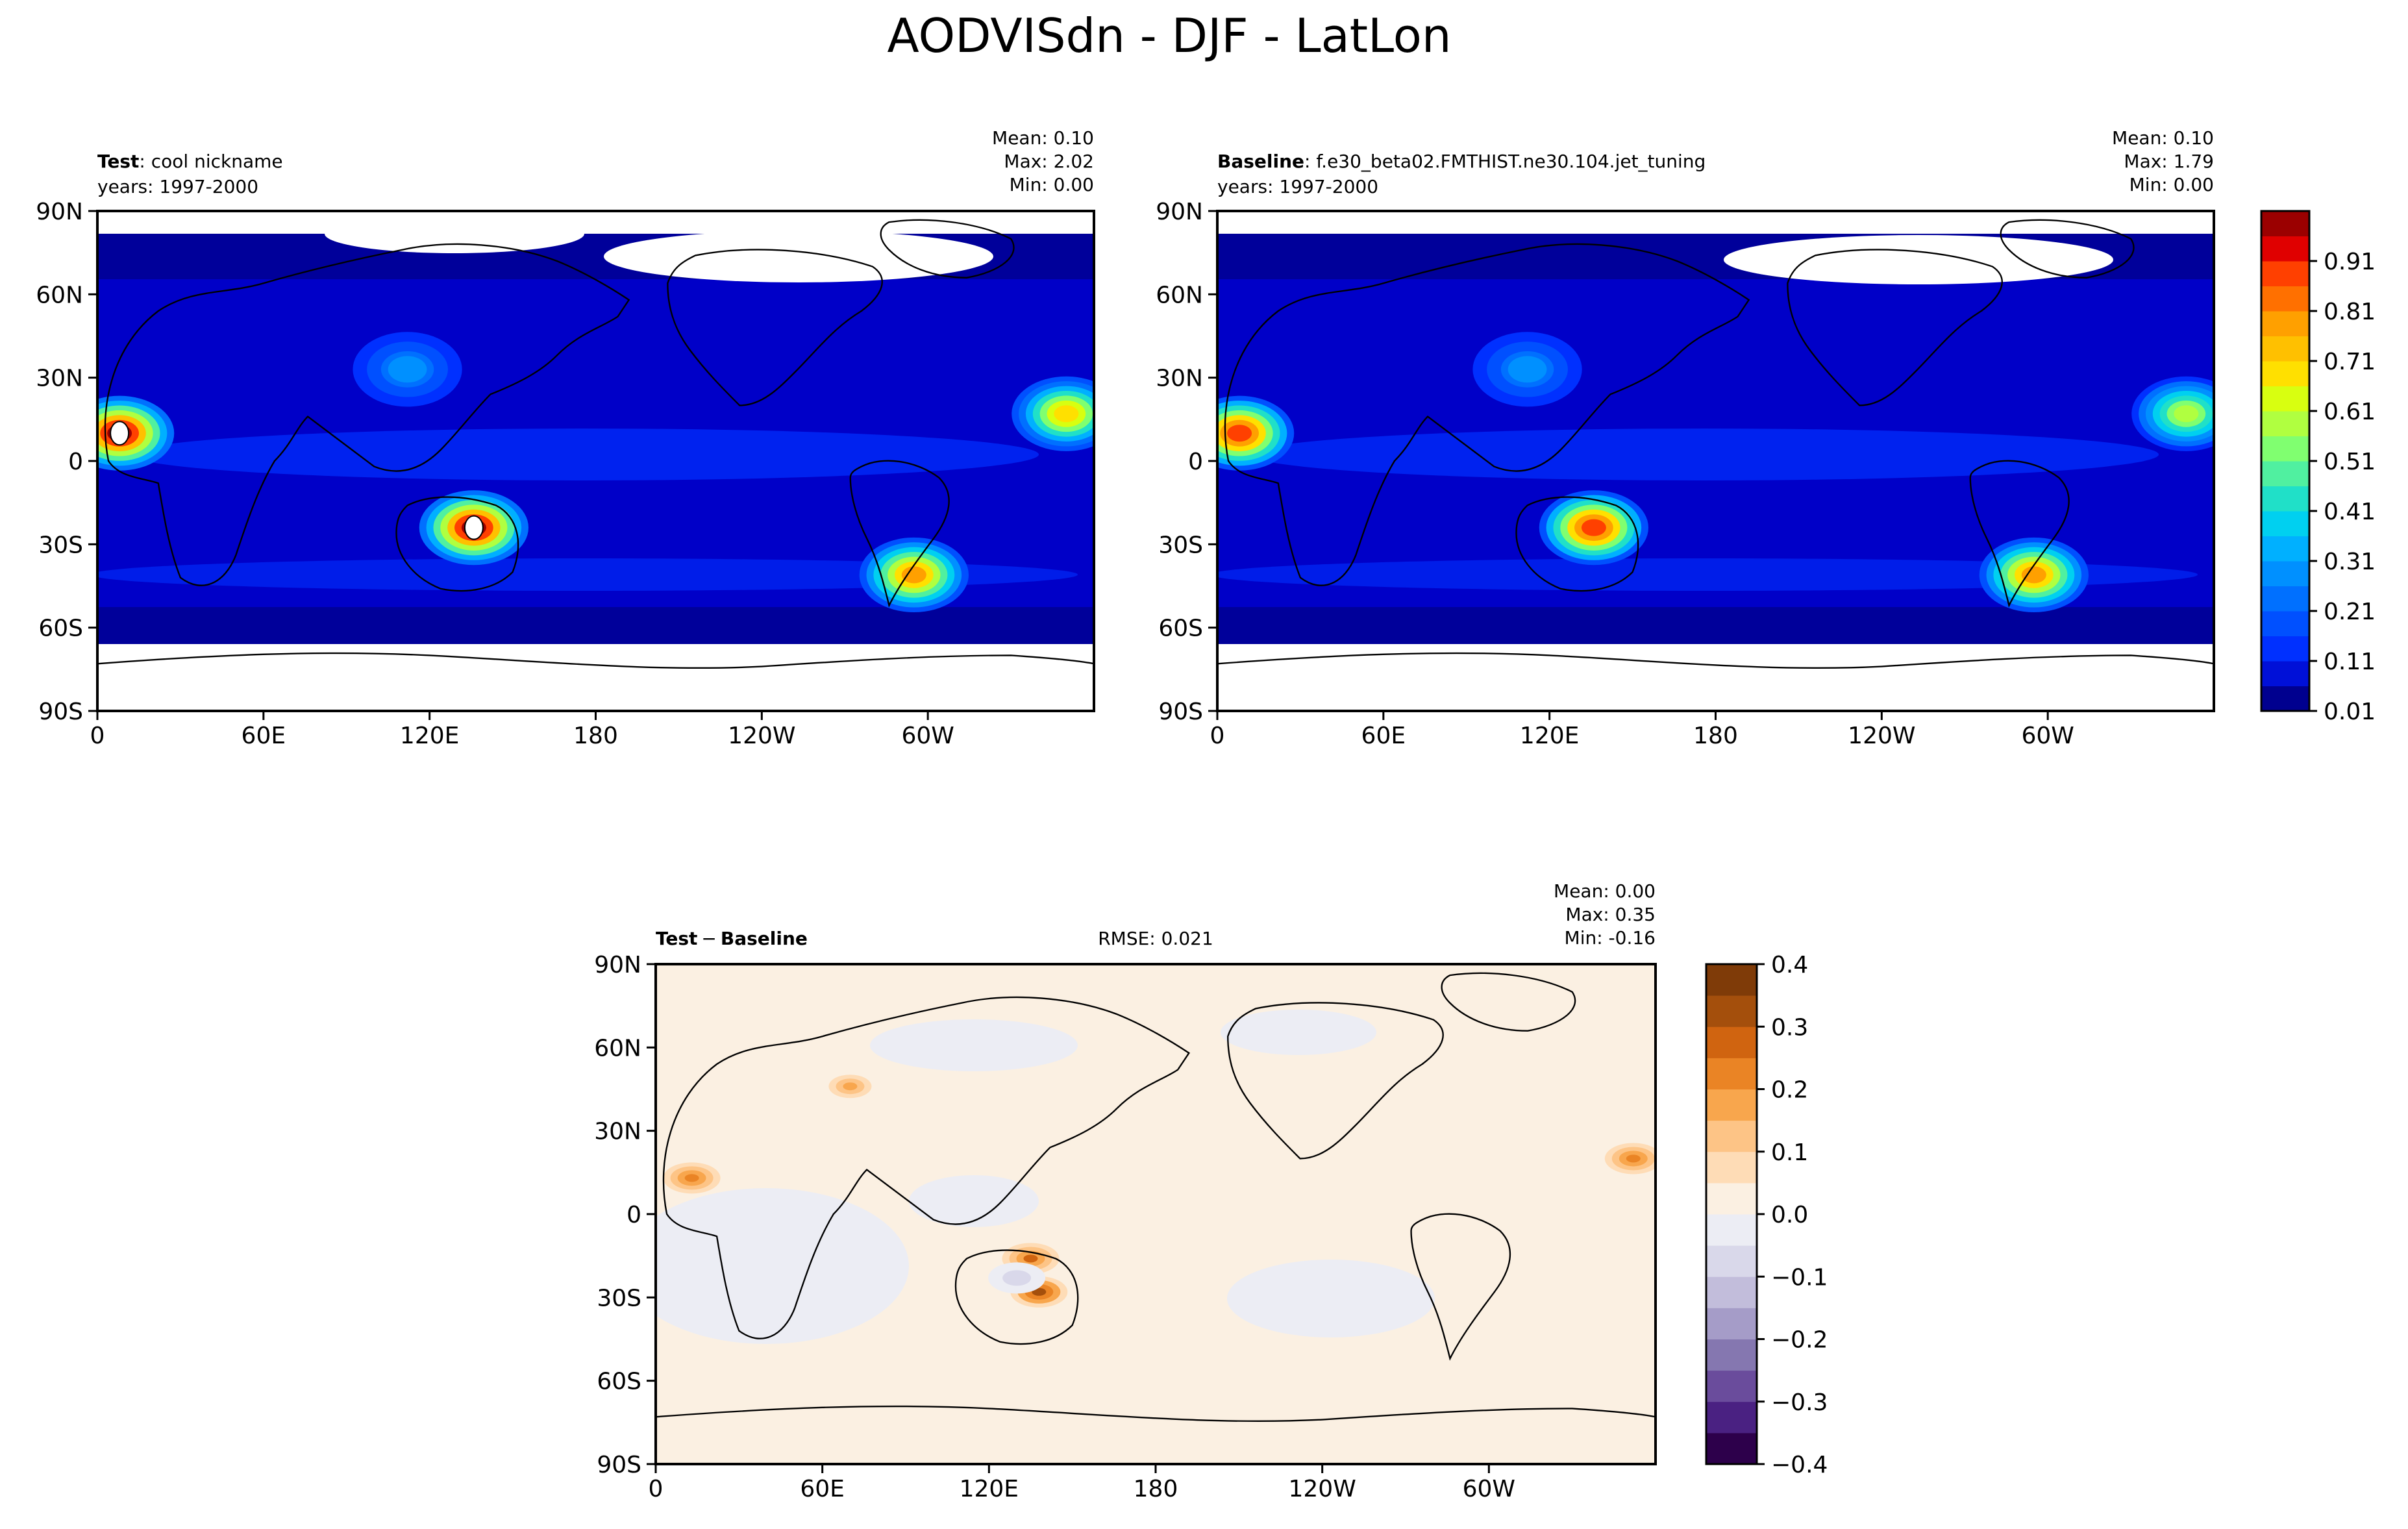  Describe the element at coordinates (1180, 545) in the screenshot. I see `baseline-y-tick-label: 30S` at that location.